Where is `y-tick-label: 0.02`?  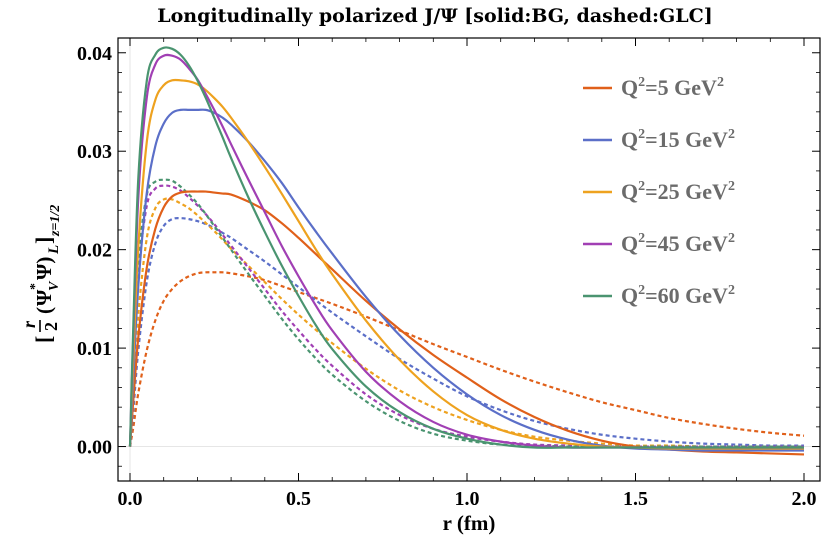
y-tick-label: 0.02 is located at coordinates (94, 251).